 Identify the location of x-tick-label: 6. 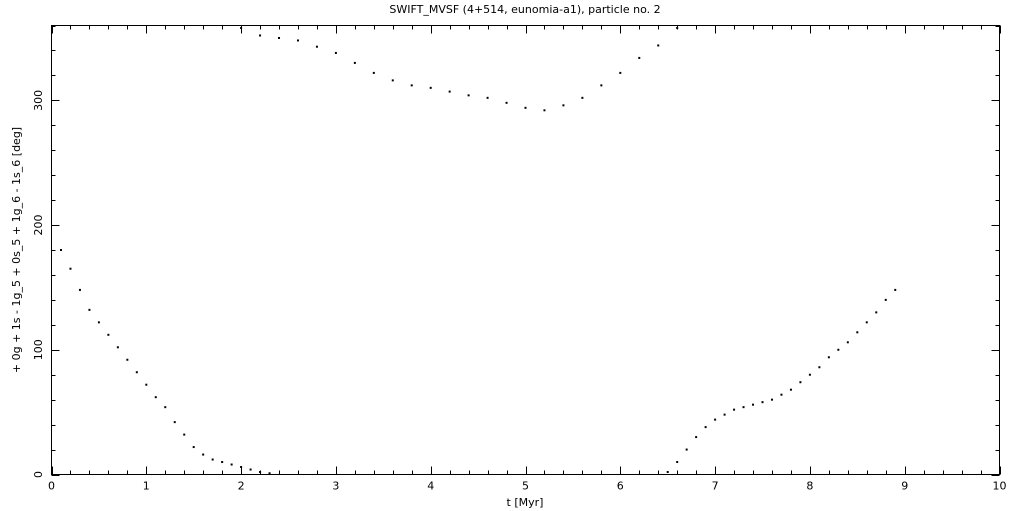
(620, 486).